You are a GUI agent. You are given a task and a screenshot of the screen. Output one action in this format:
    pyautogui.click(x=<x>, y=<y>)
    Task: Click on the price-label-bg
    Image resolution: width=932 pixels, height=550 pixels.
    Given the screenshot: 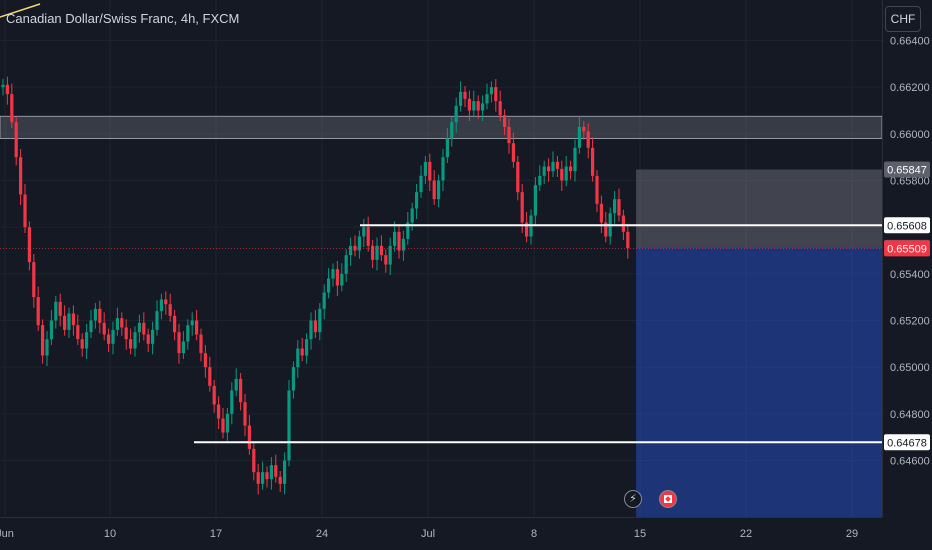 What is the action you would take?
    pyautogui.click(x=907, y=169)
    